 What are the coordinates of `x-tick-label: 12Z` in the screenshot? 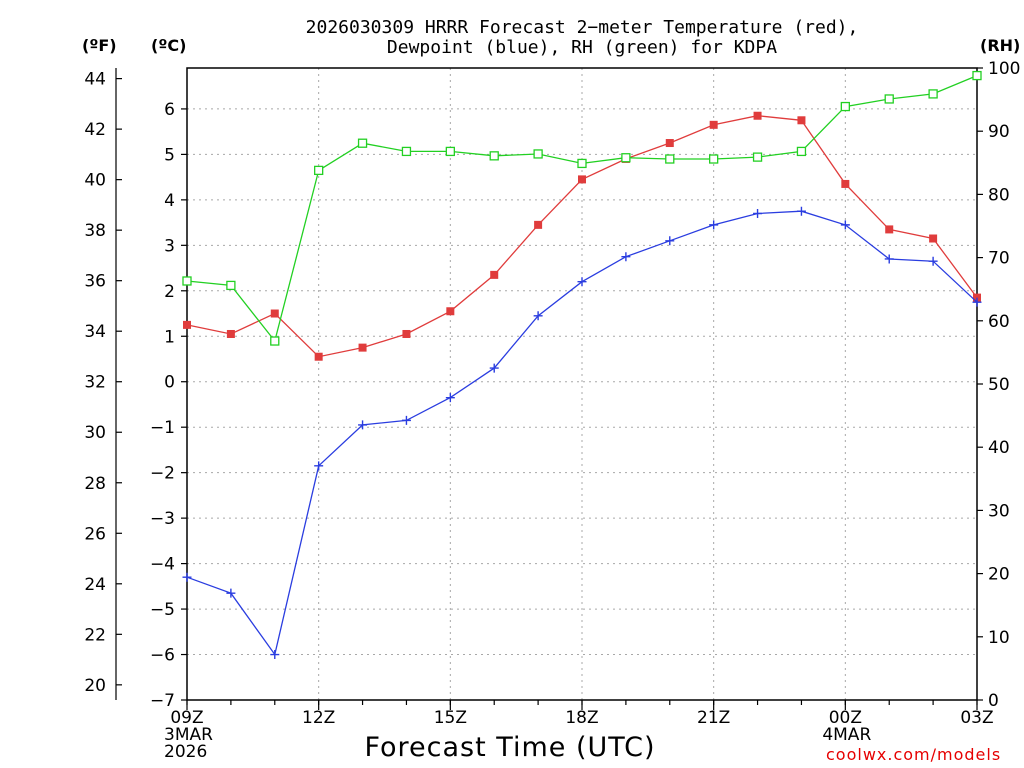 It's located at (318, 718).